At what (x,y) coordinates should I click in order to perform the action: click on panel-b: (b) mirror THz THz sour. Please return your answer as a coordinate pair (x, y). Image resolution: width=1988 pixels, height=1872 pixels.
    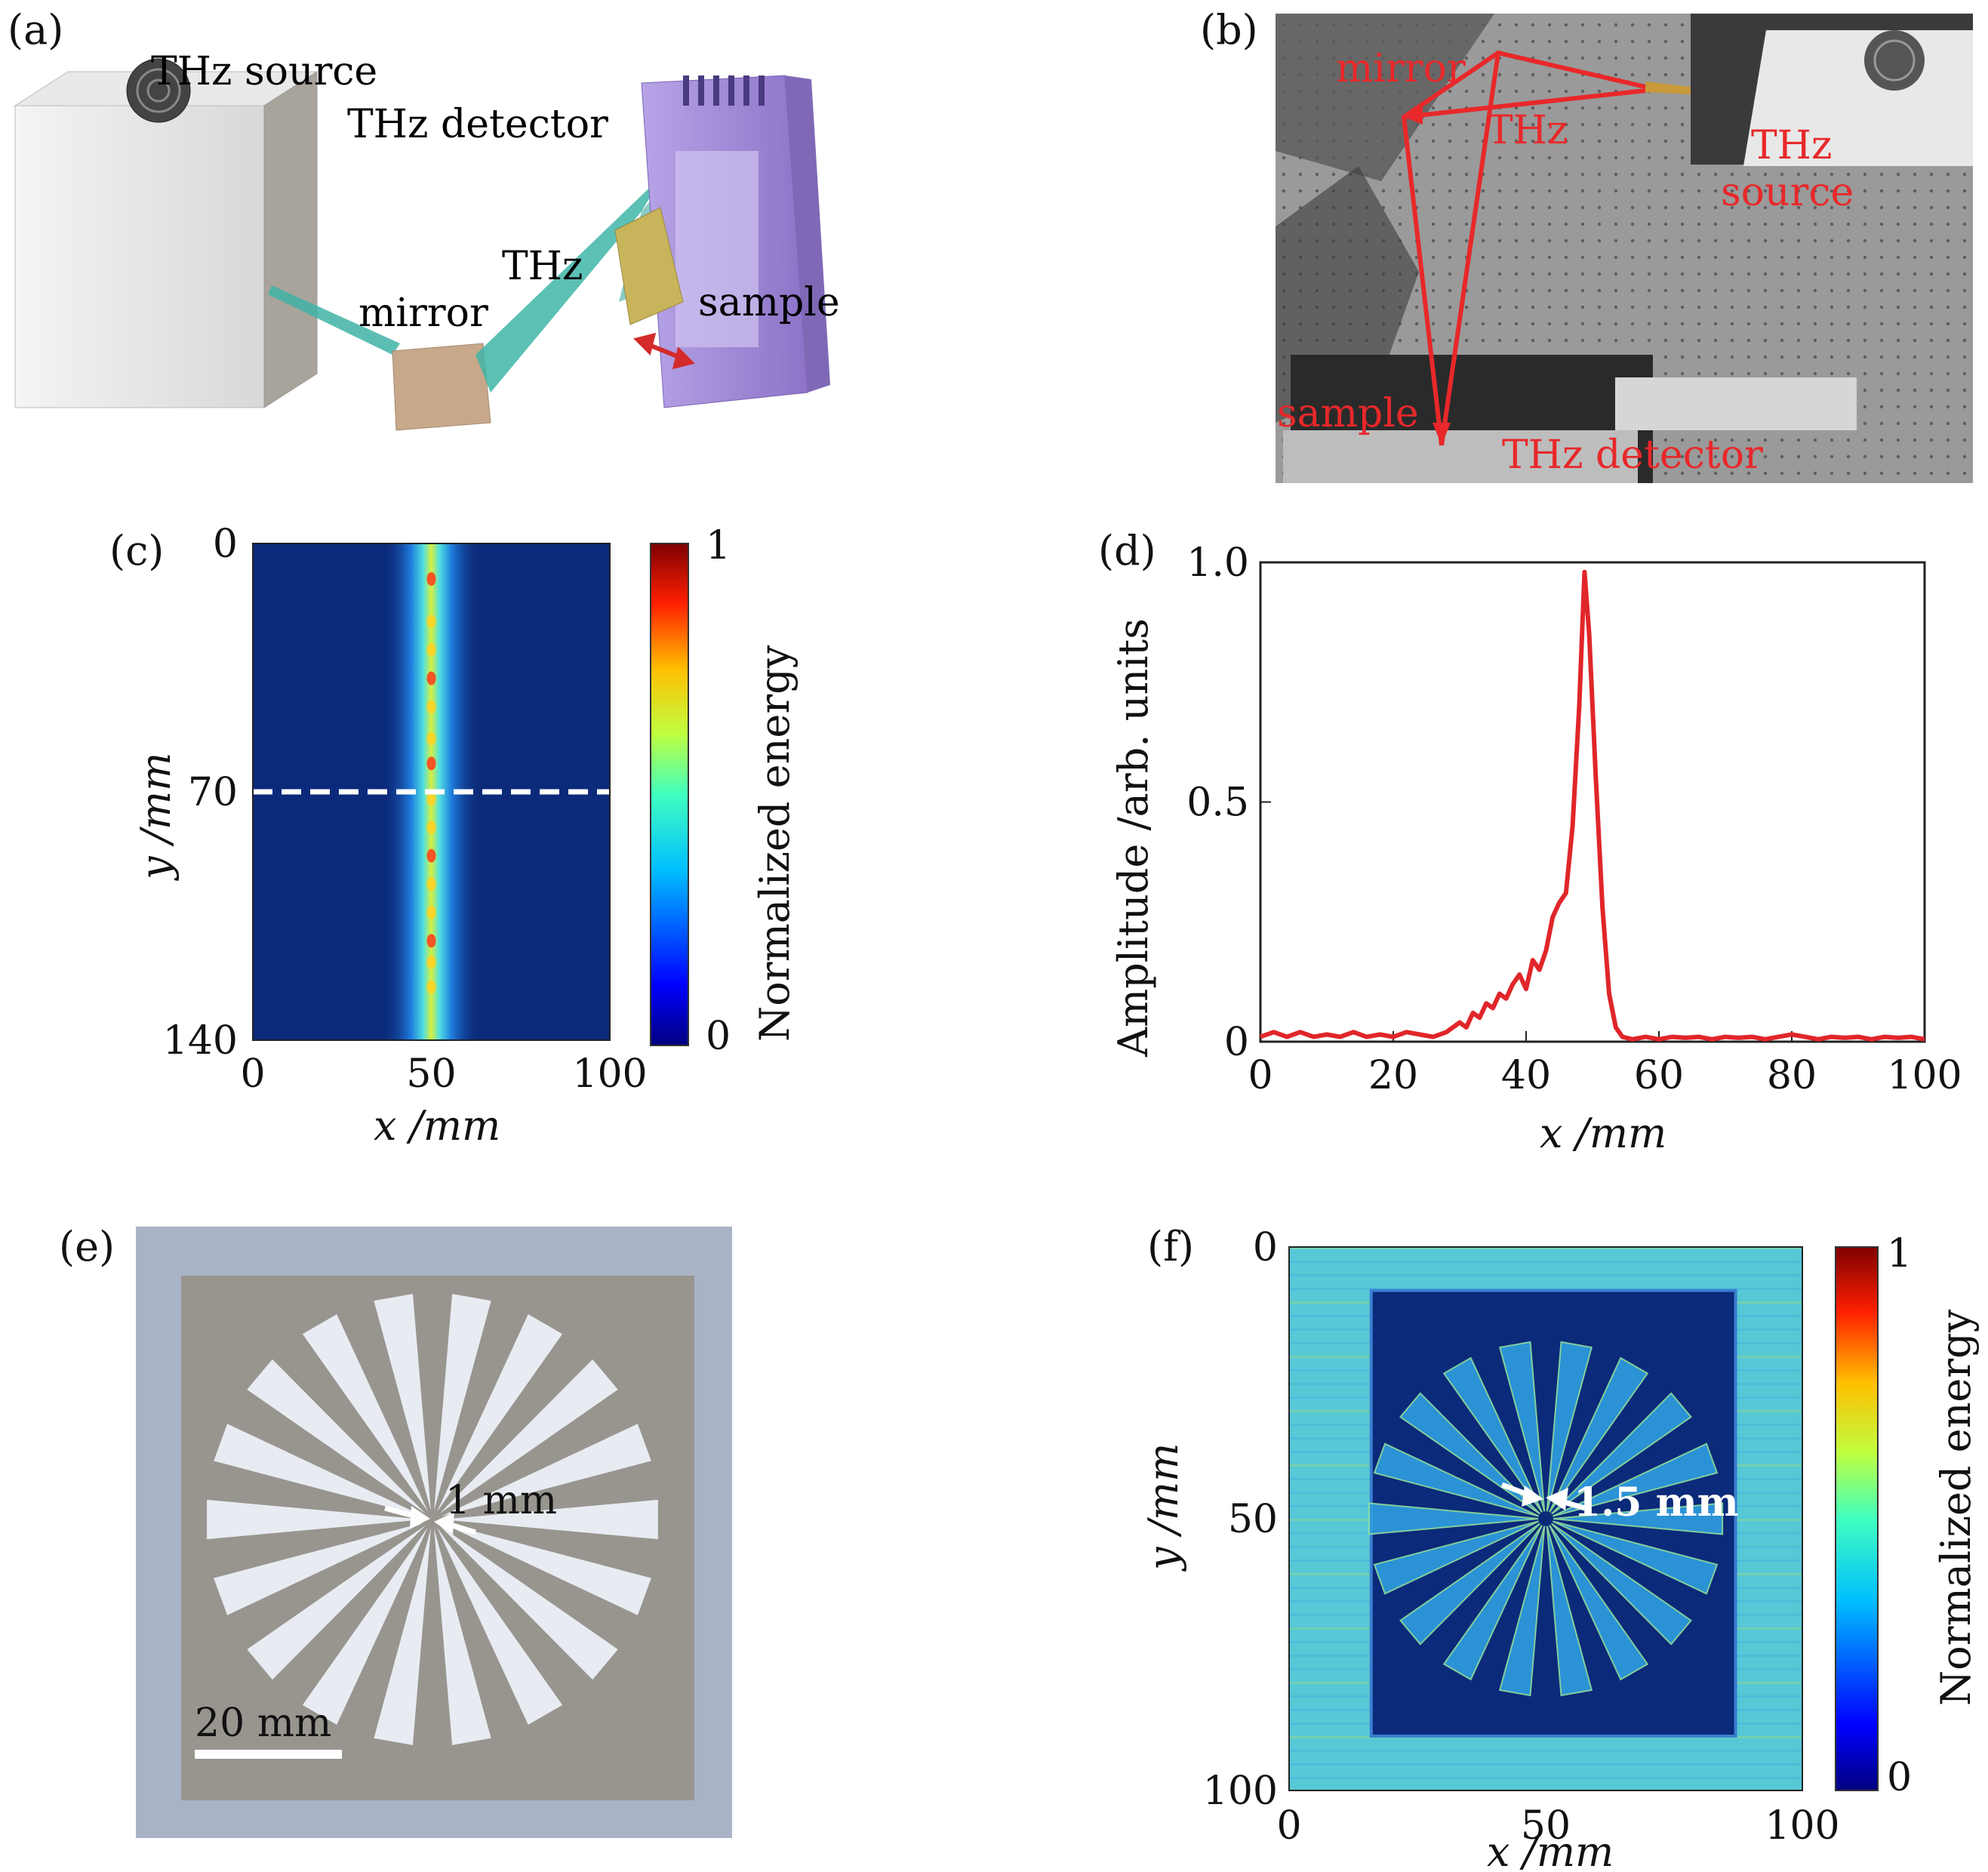
    Looking at the image, I should click on (1590, 245).